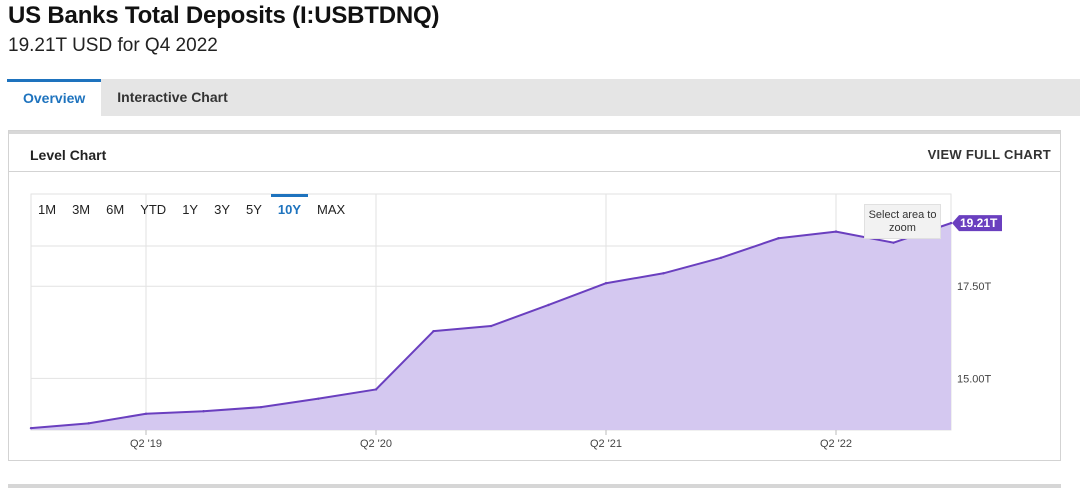 Image resolution: width=1080 pixels, height=488 pixels. I want to click on range-button-10y: 10Y, so click(289, 209).